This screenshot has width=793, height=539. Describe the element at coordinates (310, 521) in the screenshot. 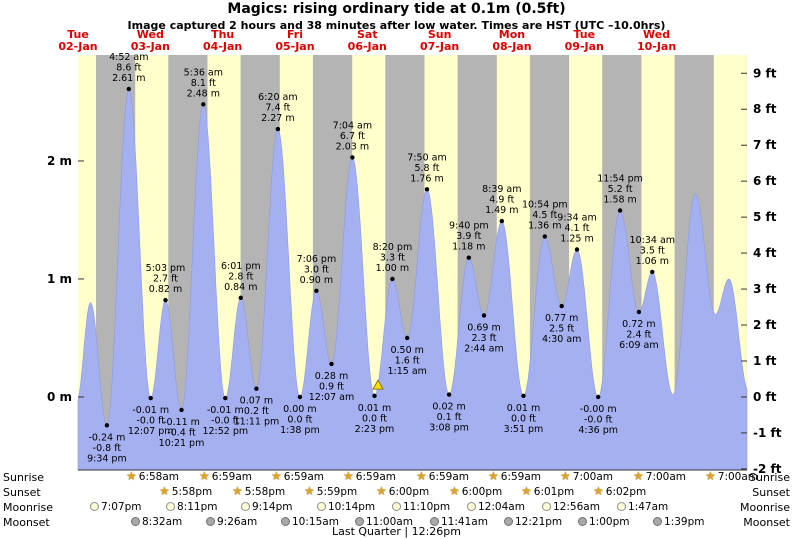

I see `moonset-event: 10:15am` at that location.